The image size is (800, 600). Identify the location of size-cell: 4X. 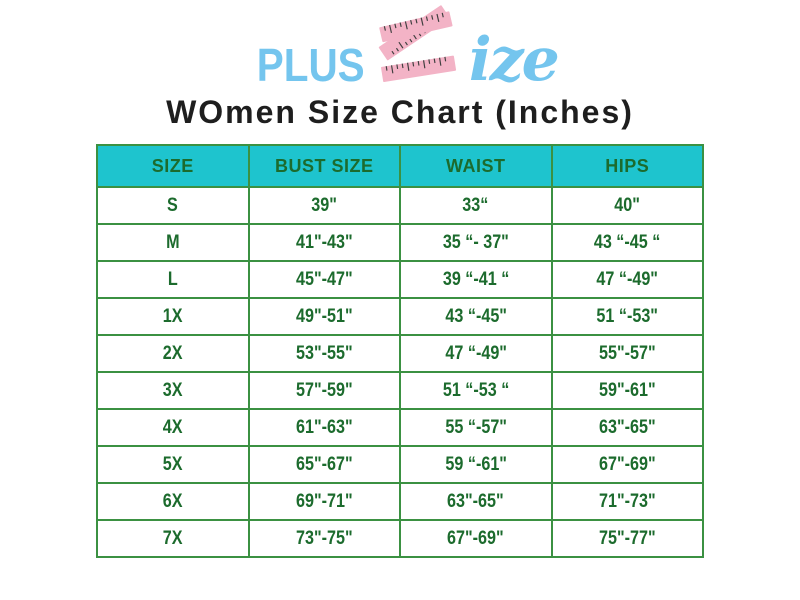
(173, 427).